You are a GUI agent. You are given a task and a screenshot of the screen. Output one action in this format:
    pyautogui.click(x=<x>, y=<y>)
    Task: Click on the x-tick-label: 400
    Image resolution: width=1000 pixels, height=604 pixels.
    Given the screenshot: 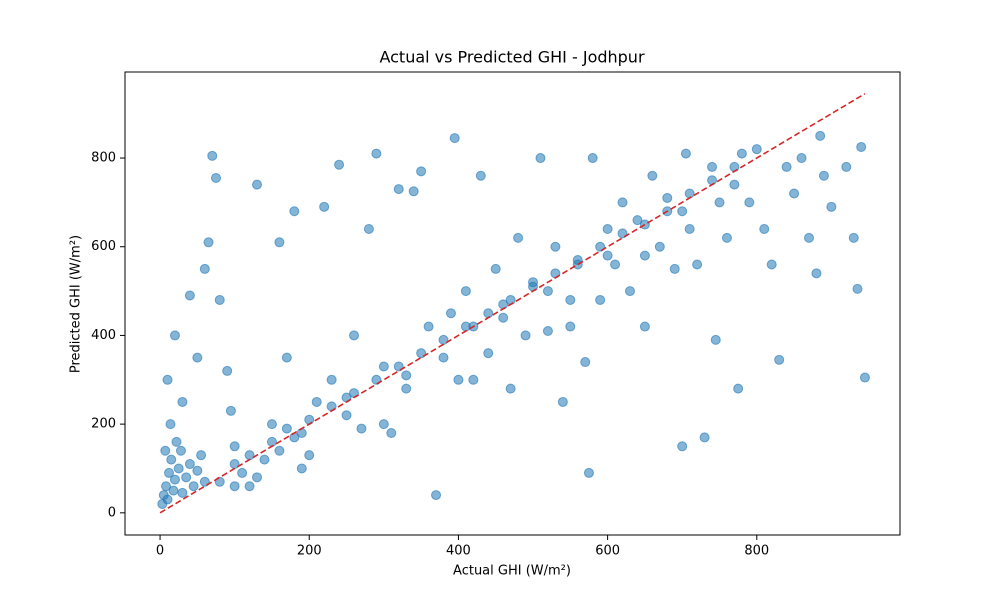 What is the action you would take?
    pyautogui.click(x=458, y=551)
    